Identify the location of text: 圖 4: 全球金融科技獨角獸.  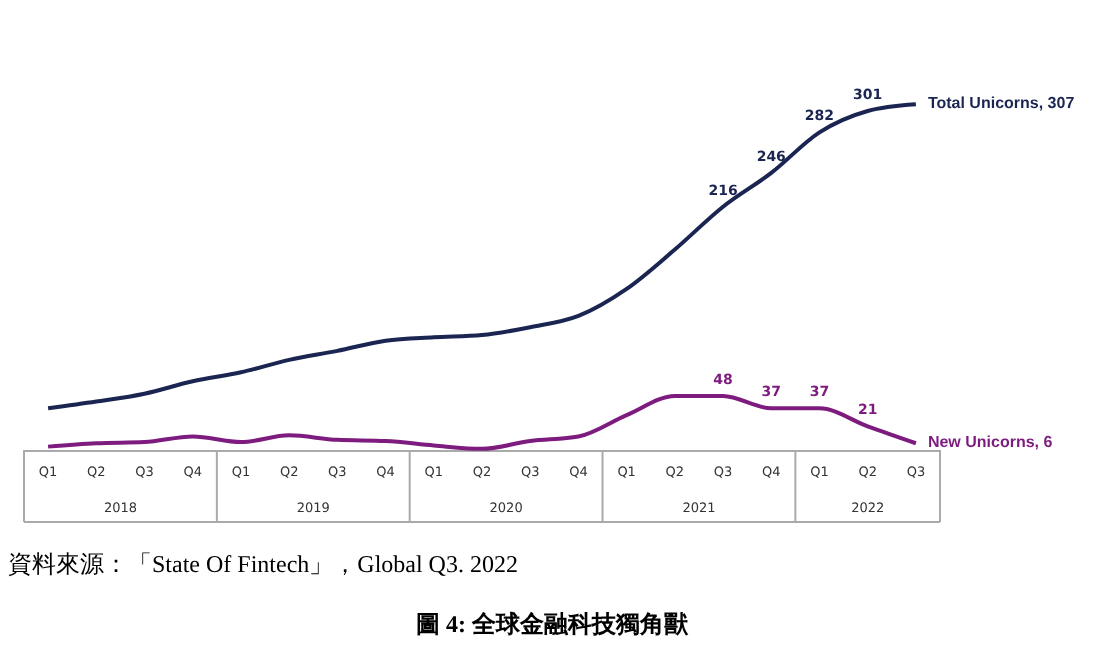
(552, 625).